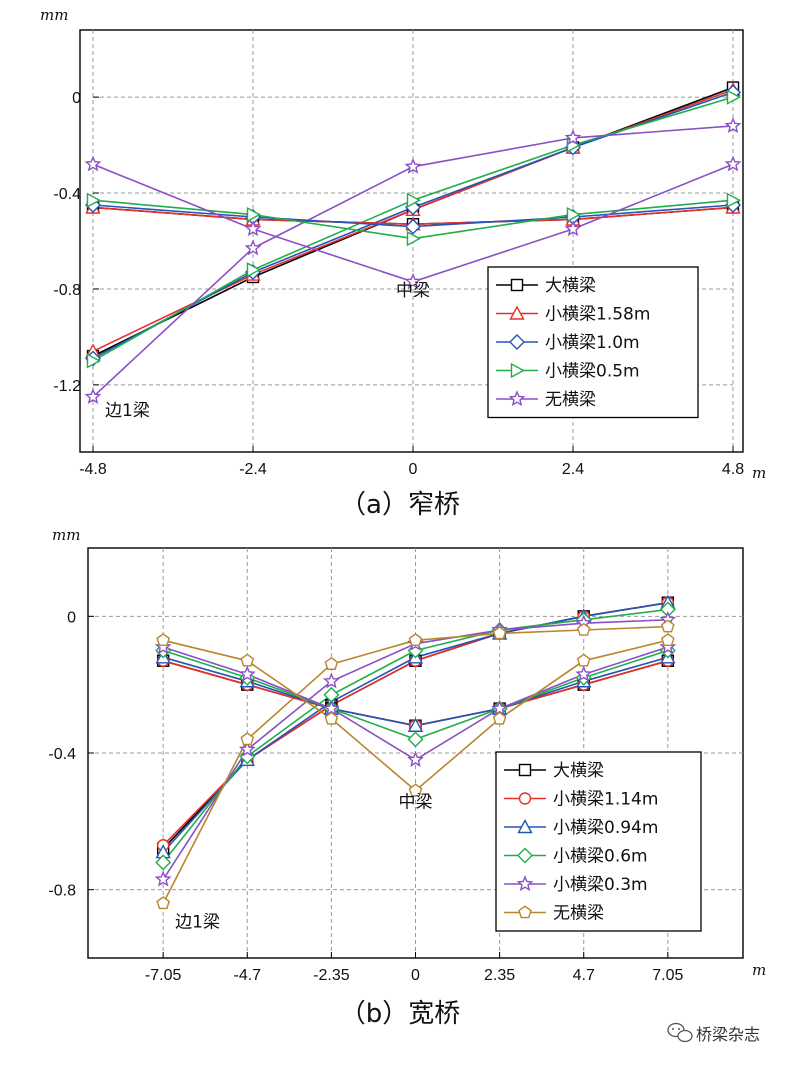  Describe the element at coordinates (413, 469) in the screenshot. I see `chart-a-x-tick-label: 0` at that location.